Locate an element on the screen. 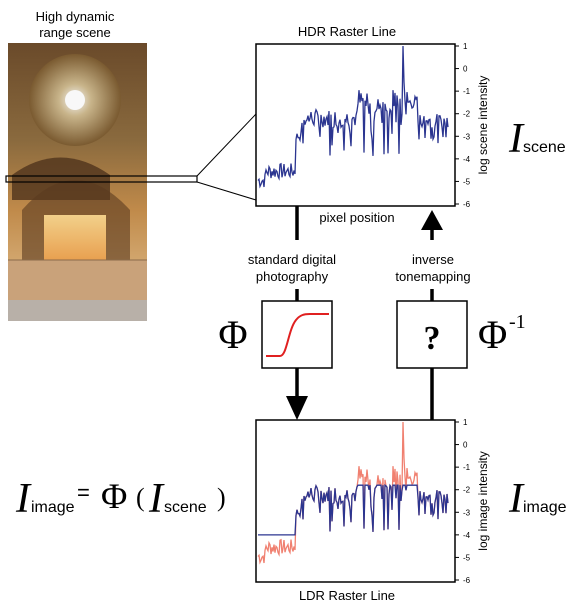 The height and width of the screenshot is (608, 578). response-curve is located at coordinates (297, 335).